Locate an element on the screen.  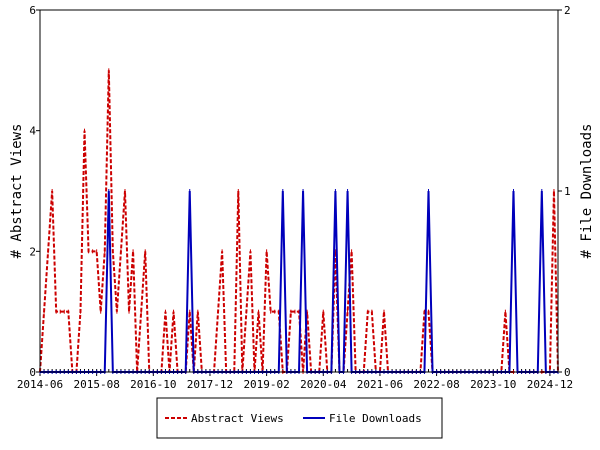
right-y-tick-label: 0 is located at coordinates (567, 372).